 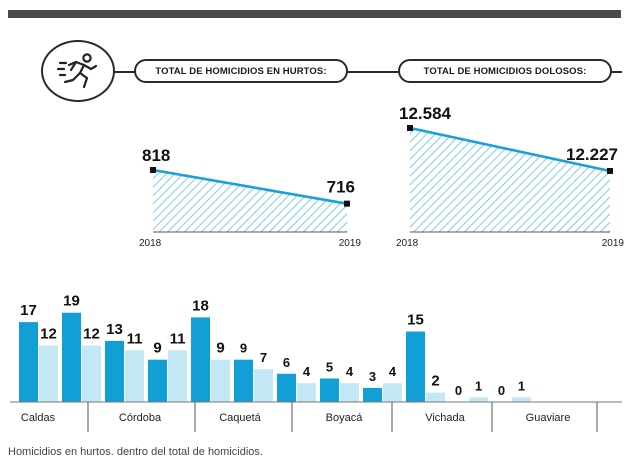 What do you see at coordinates (407, 243) in the screenshot?
I see `dolosos-x-tick-2018: 2018` at bounding box center [407, 243].